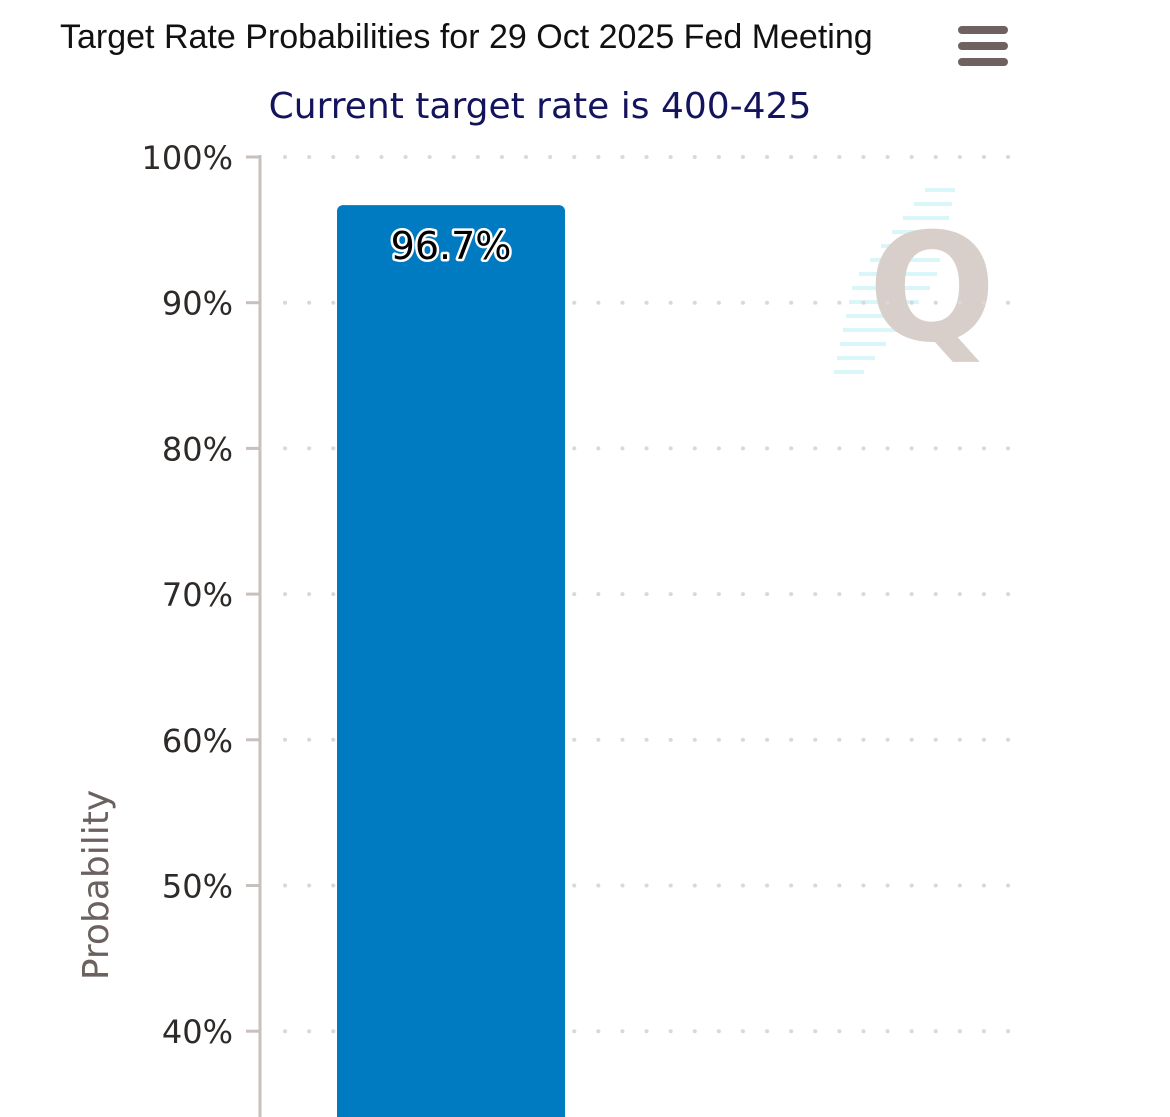 This screenshot has height=1117, width=1170. I want to click on y-tick-label: 70%, so click(197, 595).